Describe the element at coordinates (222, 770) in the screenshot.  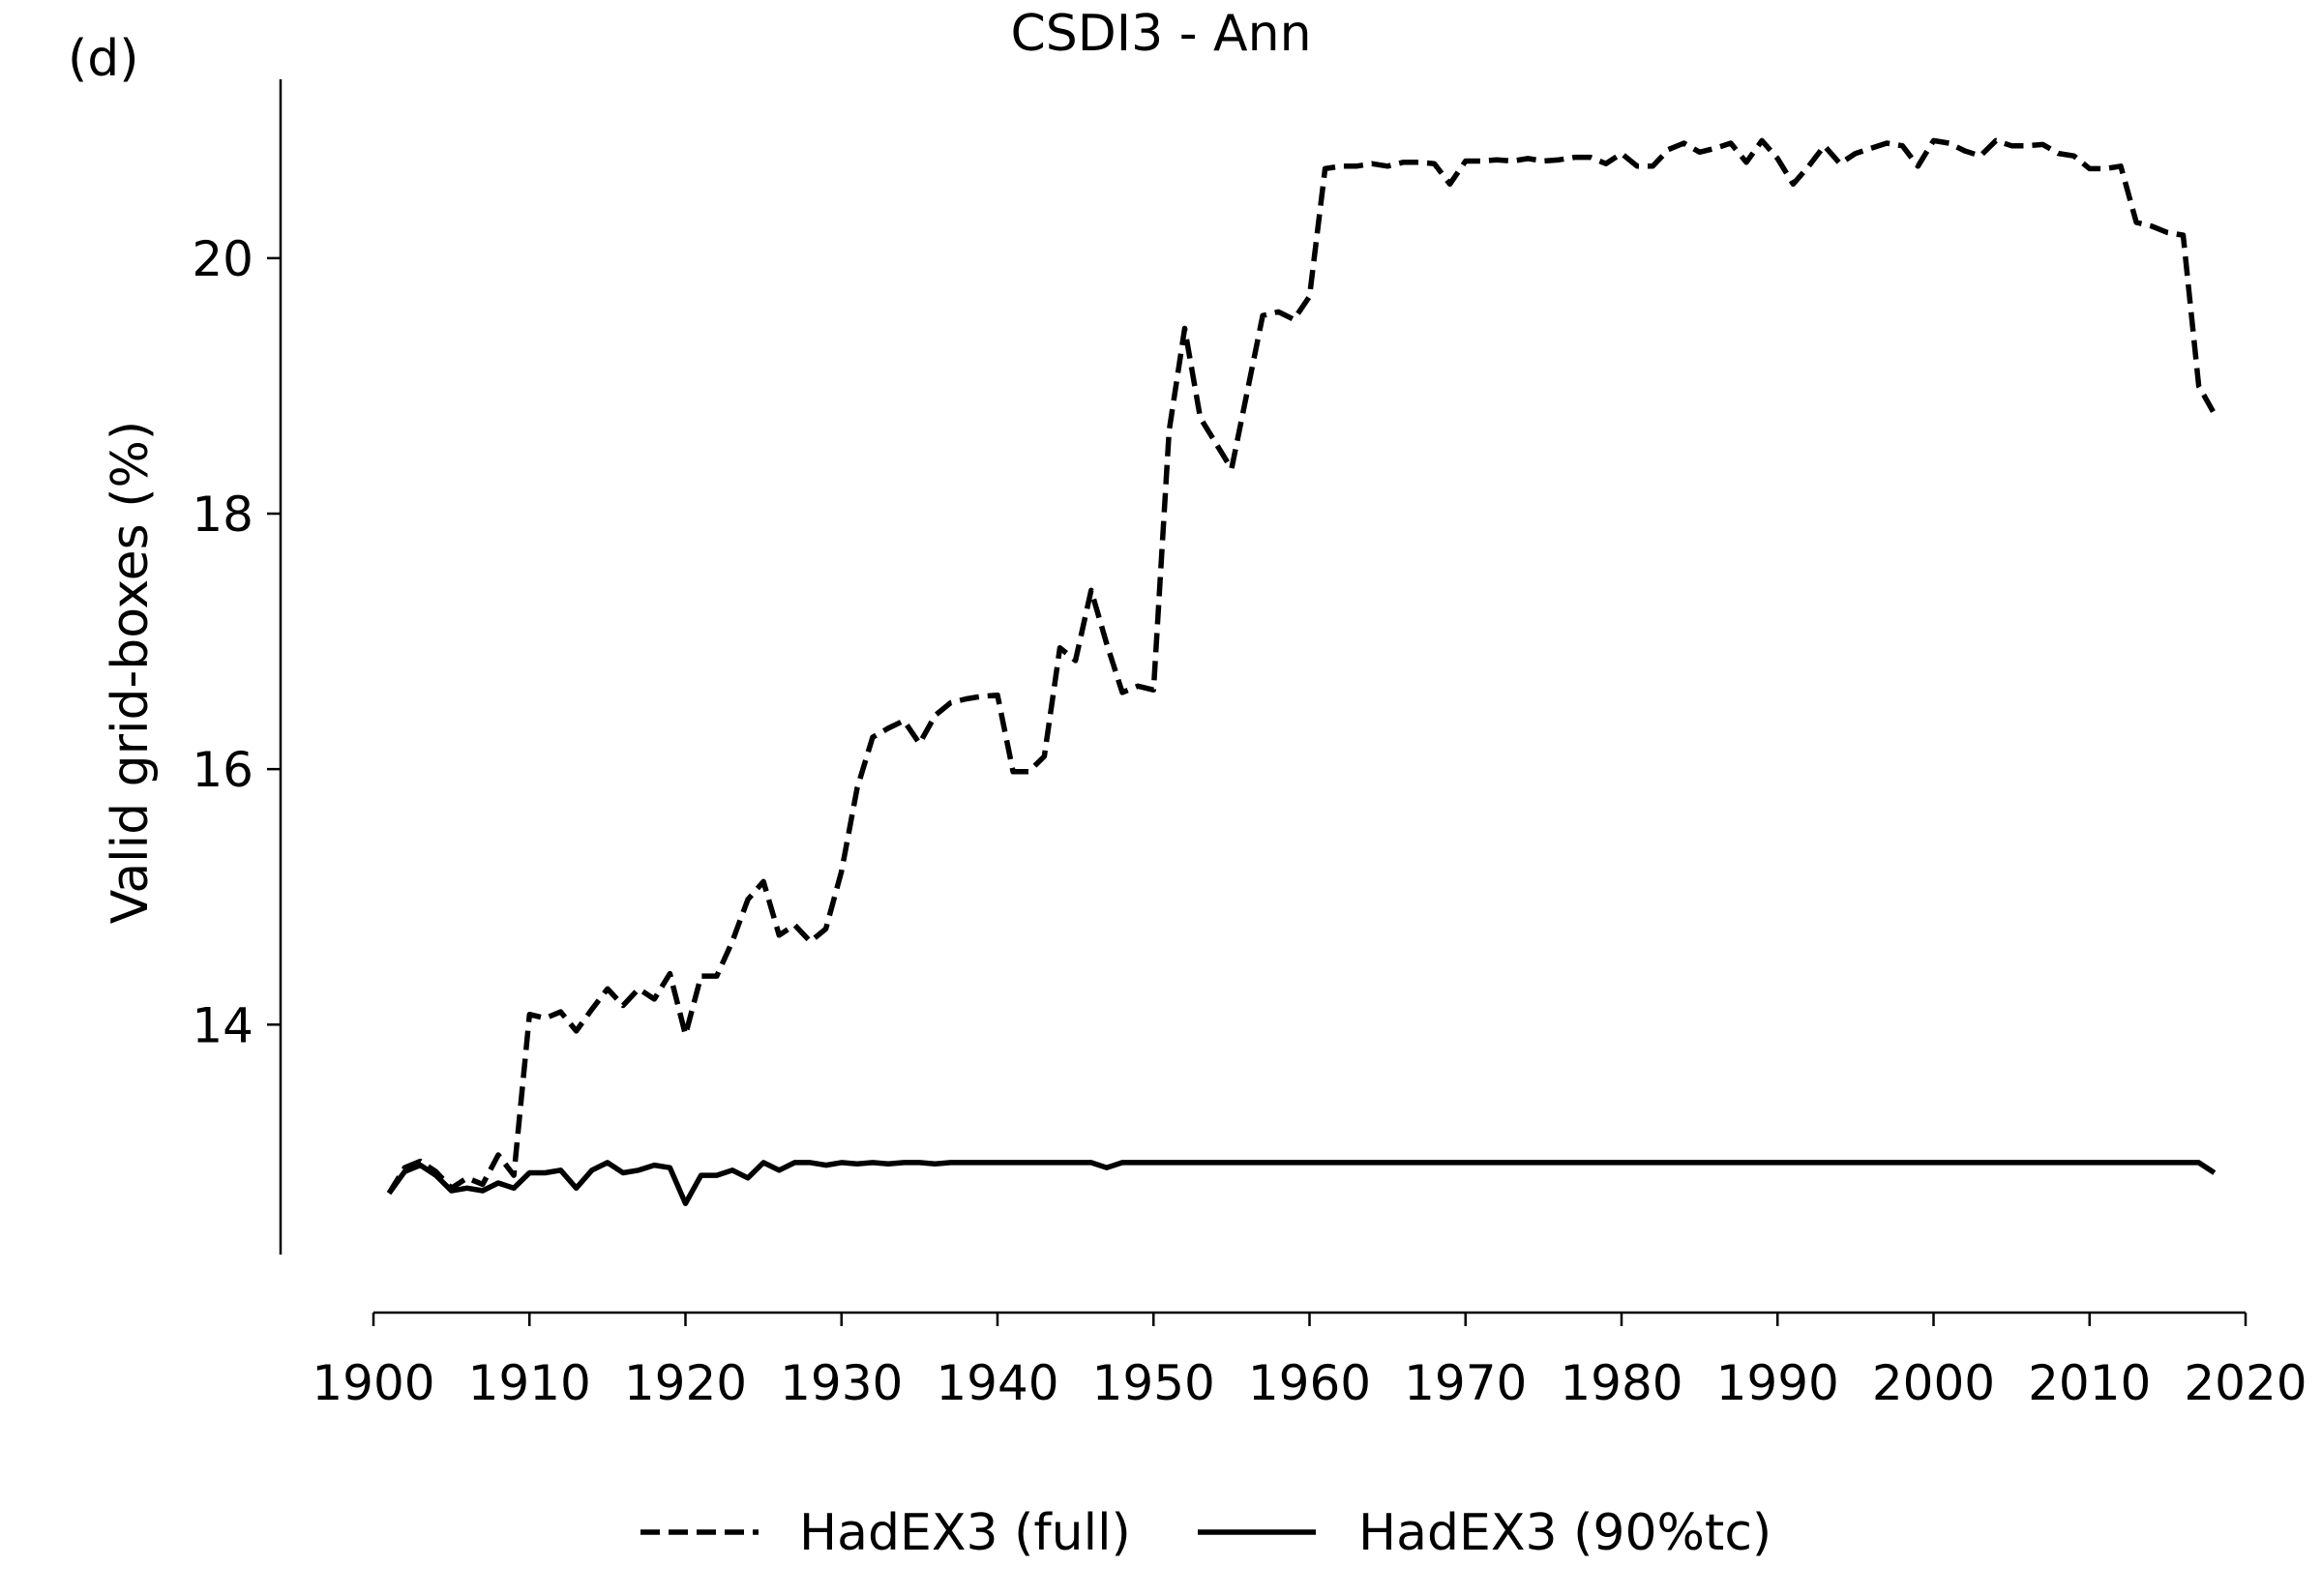
I see `y-tick-label: 16` at that location.